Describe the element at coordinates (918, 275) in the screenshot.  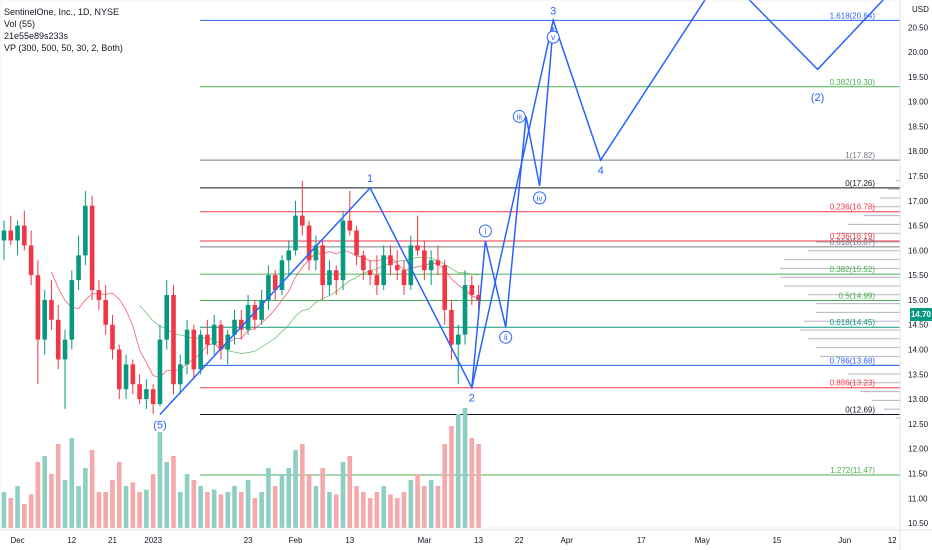
I see `price-tick-label: 15.50` at that location.